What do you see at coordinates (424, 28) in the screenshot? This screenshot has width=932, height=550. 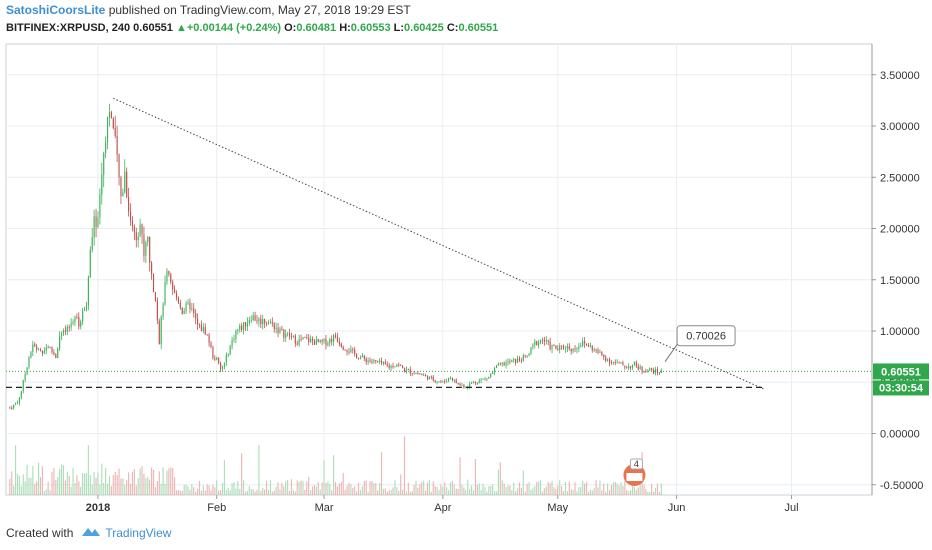 I see `low-value: 0.60425` at bounding box center [424, 28].